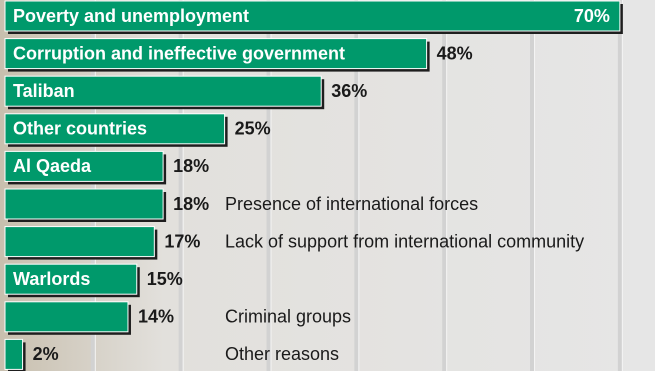 This screenshot has height=371, width=655. Describe the element at coordinates (592, 16) in the screenshot. I see `value-label: 70%` at that location.